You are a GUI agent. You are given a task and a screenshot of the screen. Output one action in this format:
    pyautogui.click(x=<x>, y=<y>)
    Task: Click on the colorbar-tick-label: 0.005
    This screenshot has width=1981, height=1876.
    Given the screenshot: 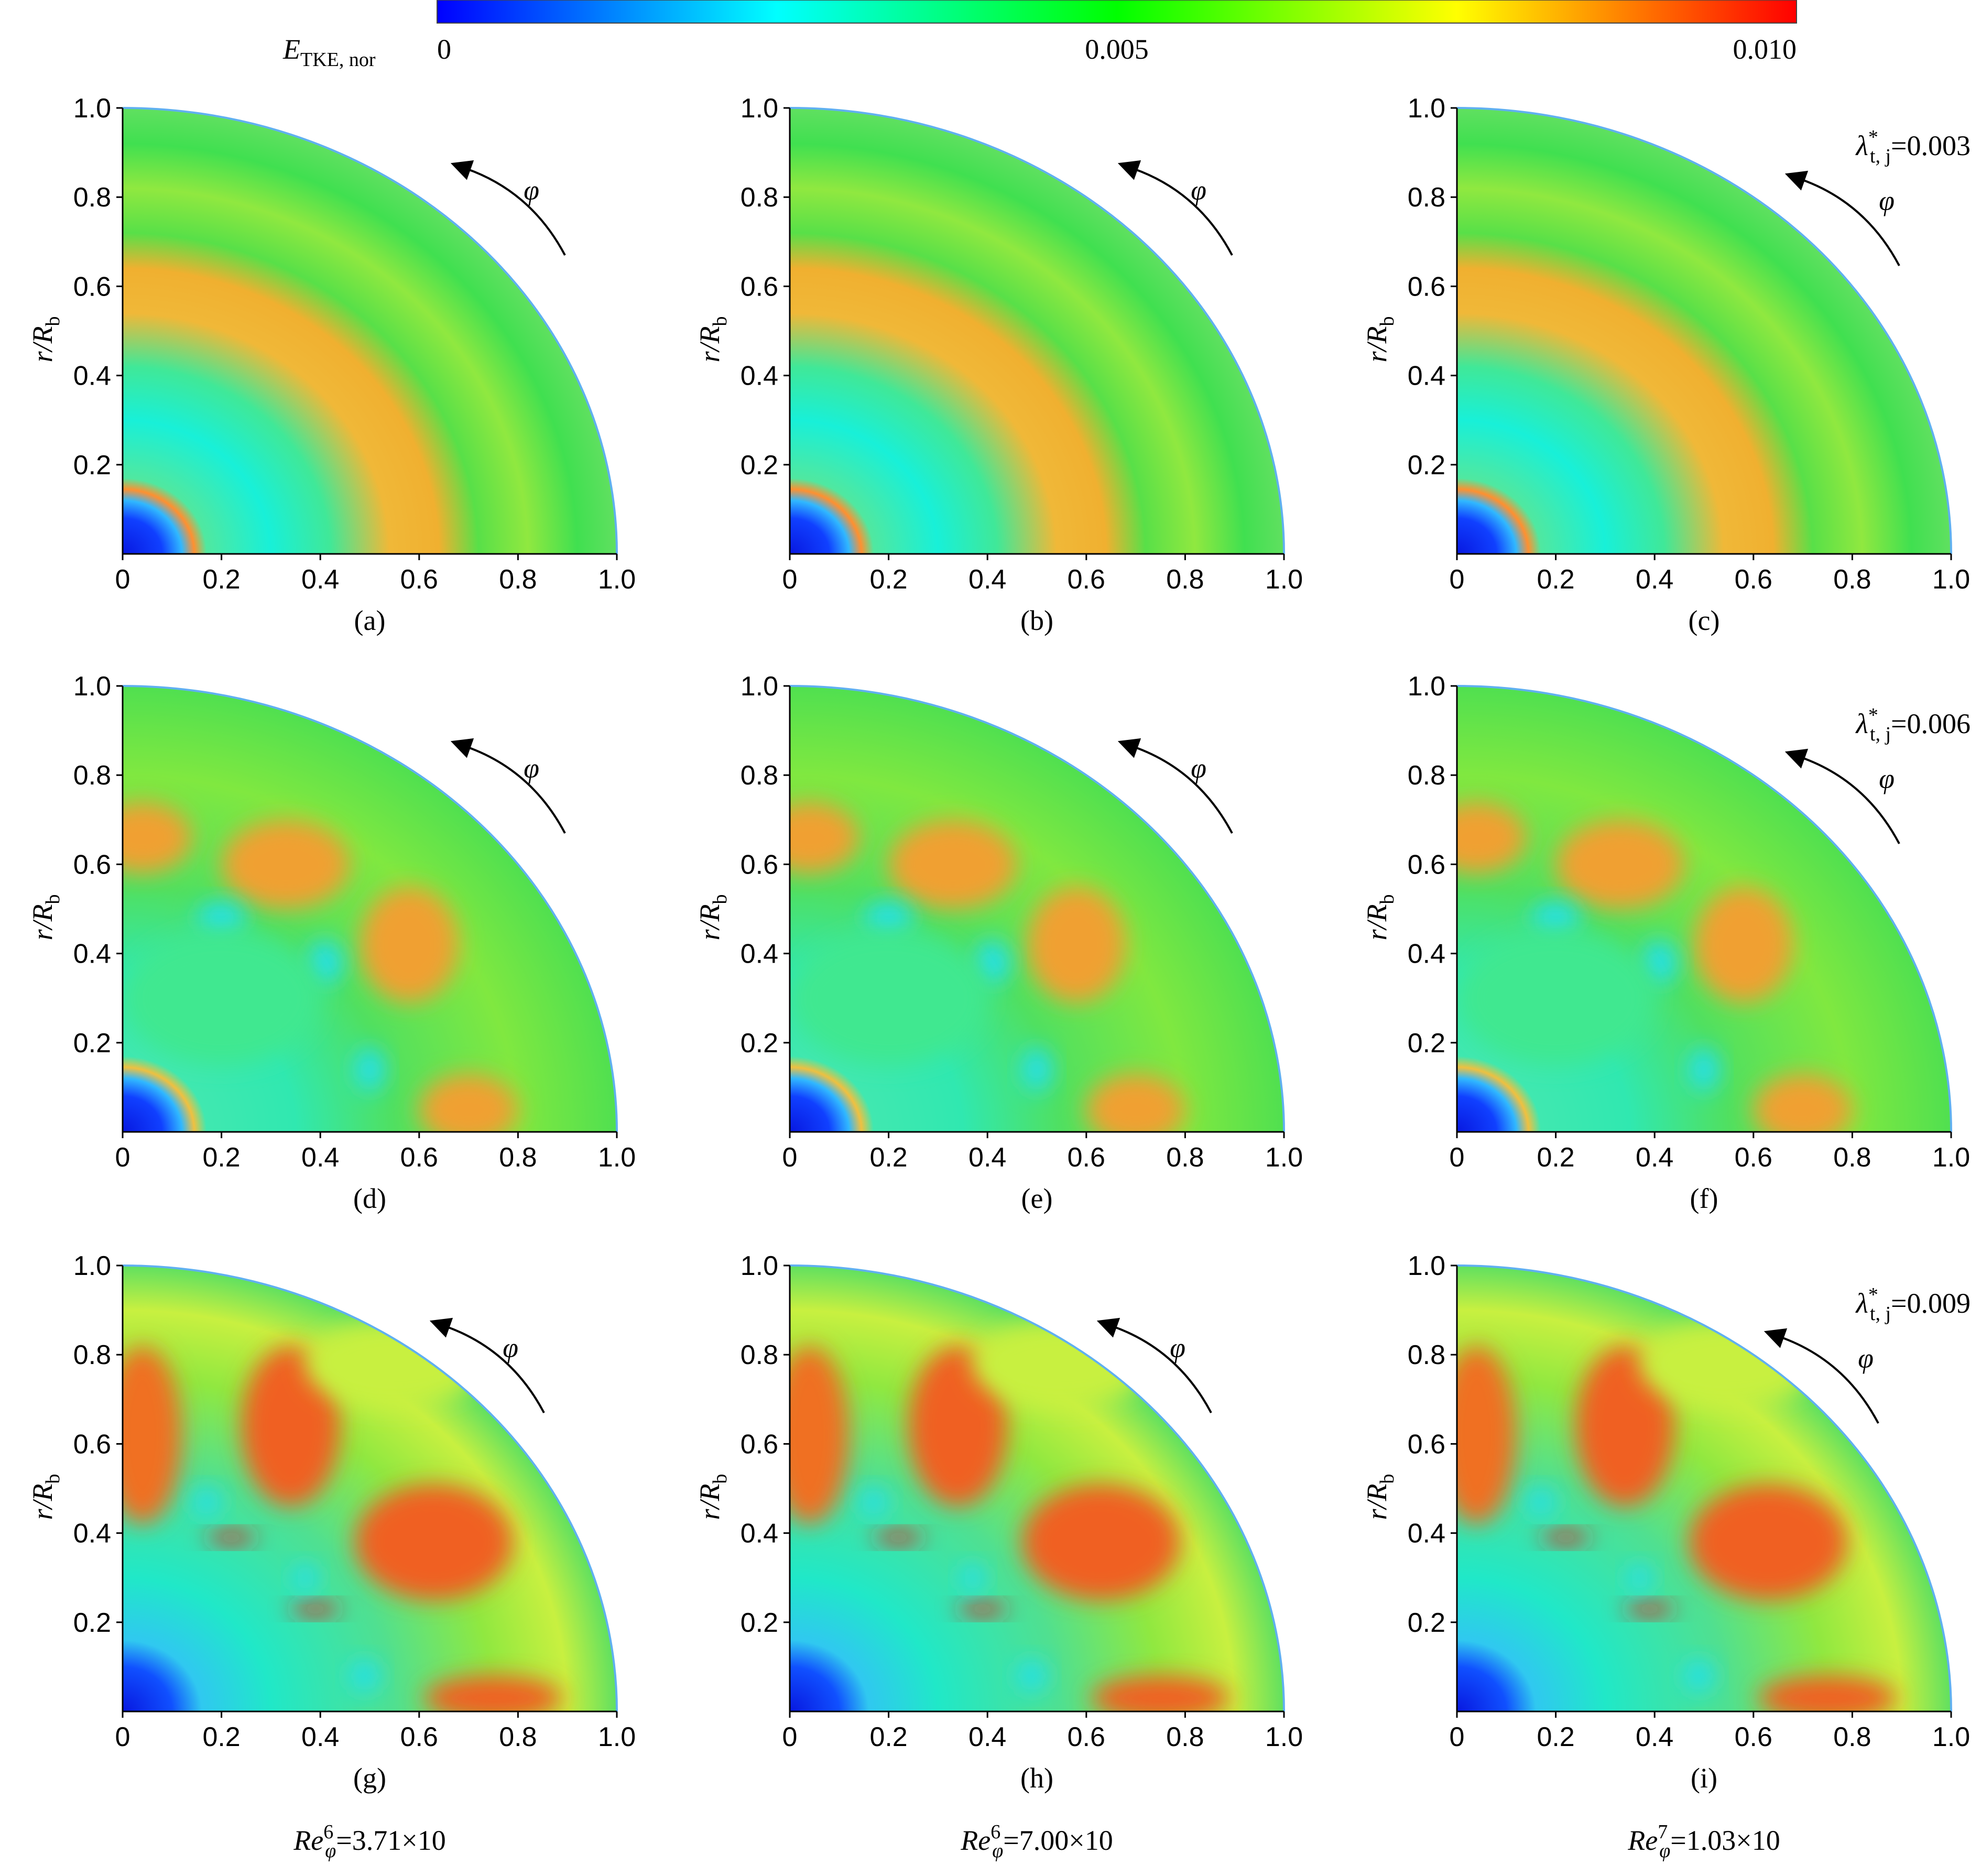 What is the action you would take?
    pyautogui.click(x=1117, y=49)
    